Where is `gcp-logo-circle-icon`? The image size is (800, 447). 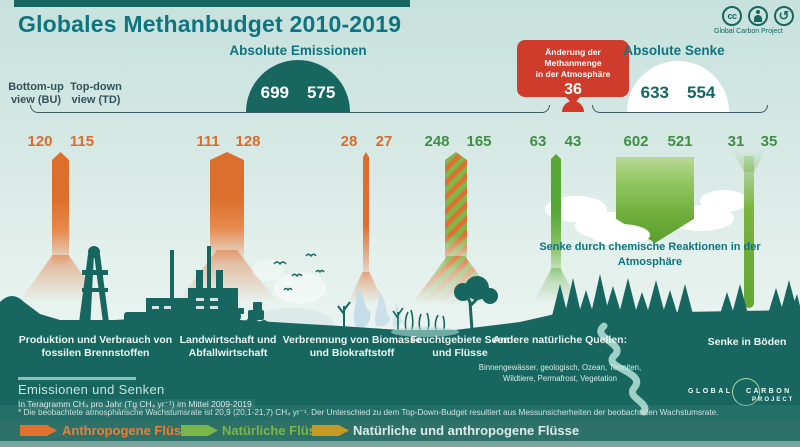
gcp-logo-circle-icon is located at coordinates (746, 392).